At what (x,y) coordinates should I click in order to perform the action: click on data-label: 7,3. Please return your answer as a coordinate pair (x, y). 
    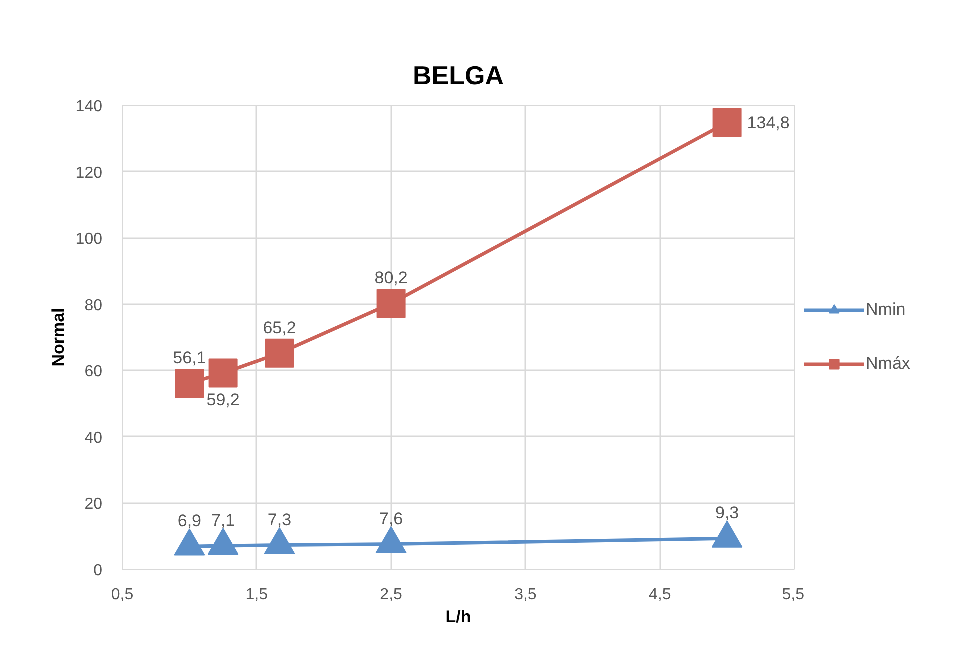
    Looking at the image, I should click on (280, 520).